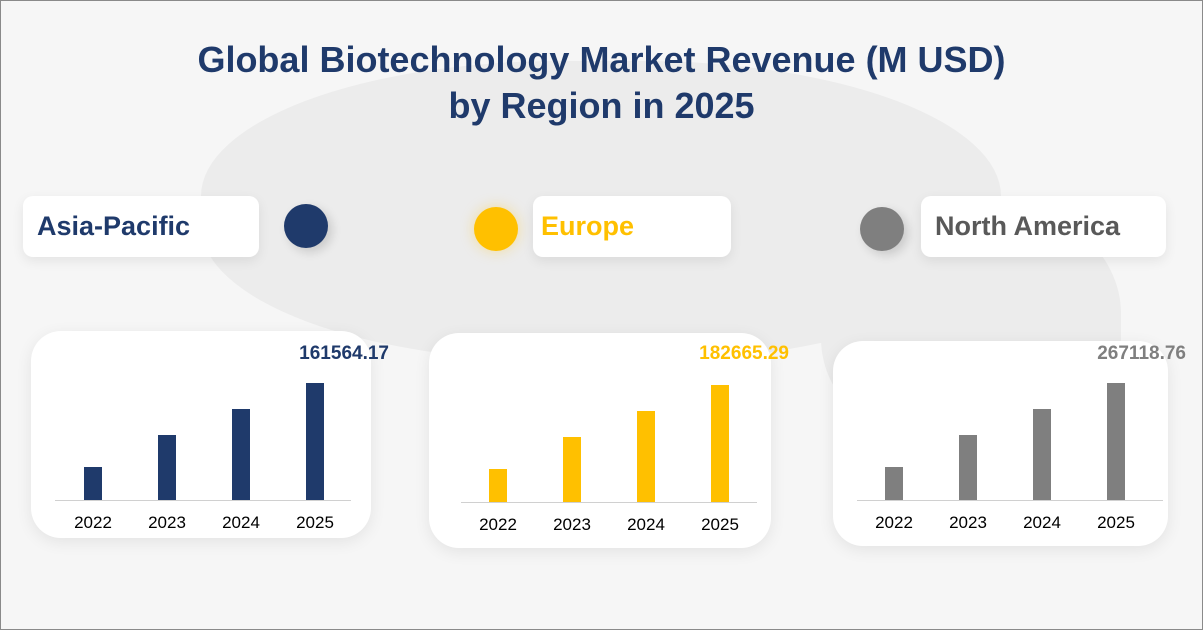 The image size is (1203, 630). Describe the element at coordinates (609, 440) in the screenshot. I see `panel-europe: 182665.29 2022 2023 2024 2025` at that location.